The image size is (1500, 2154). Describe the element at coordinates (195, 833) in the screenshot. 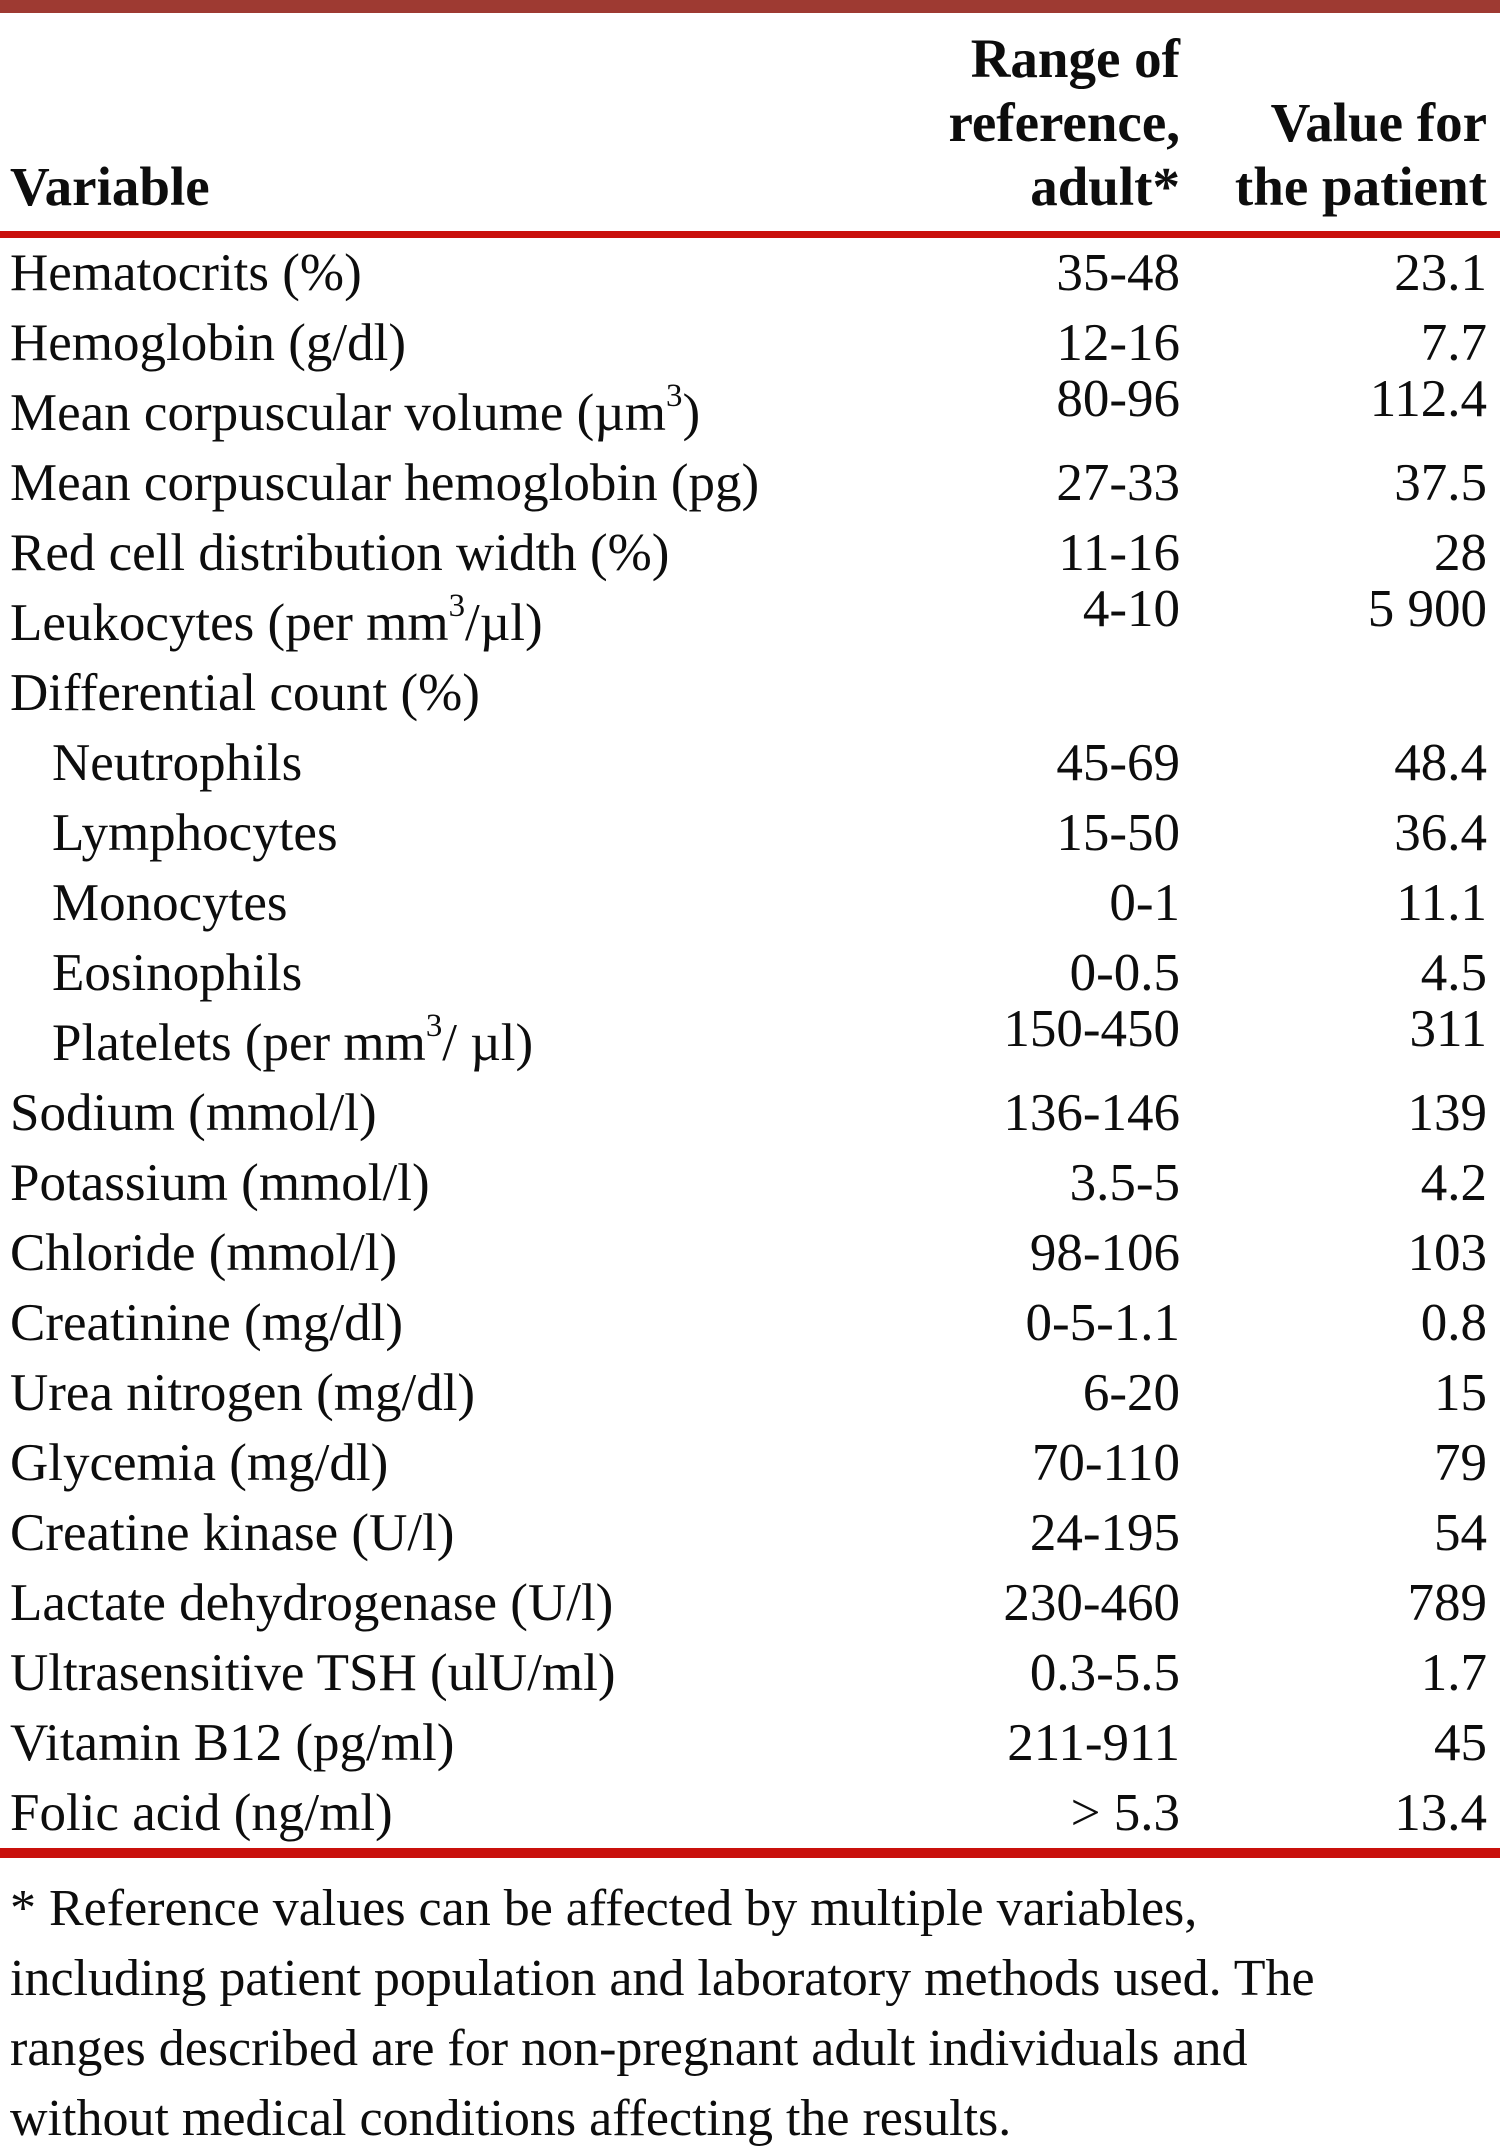

I see `variable-cell: Lymphocytes` at that location.